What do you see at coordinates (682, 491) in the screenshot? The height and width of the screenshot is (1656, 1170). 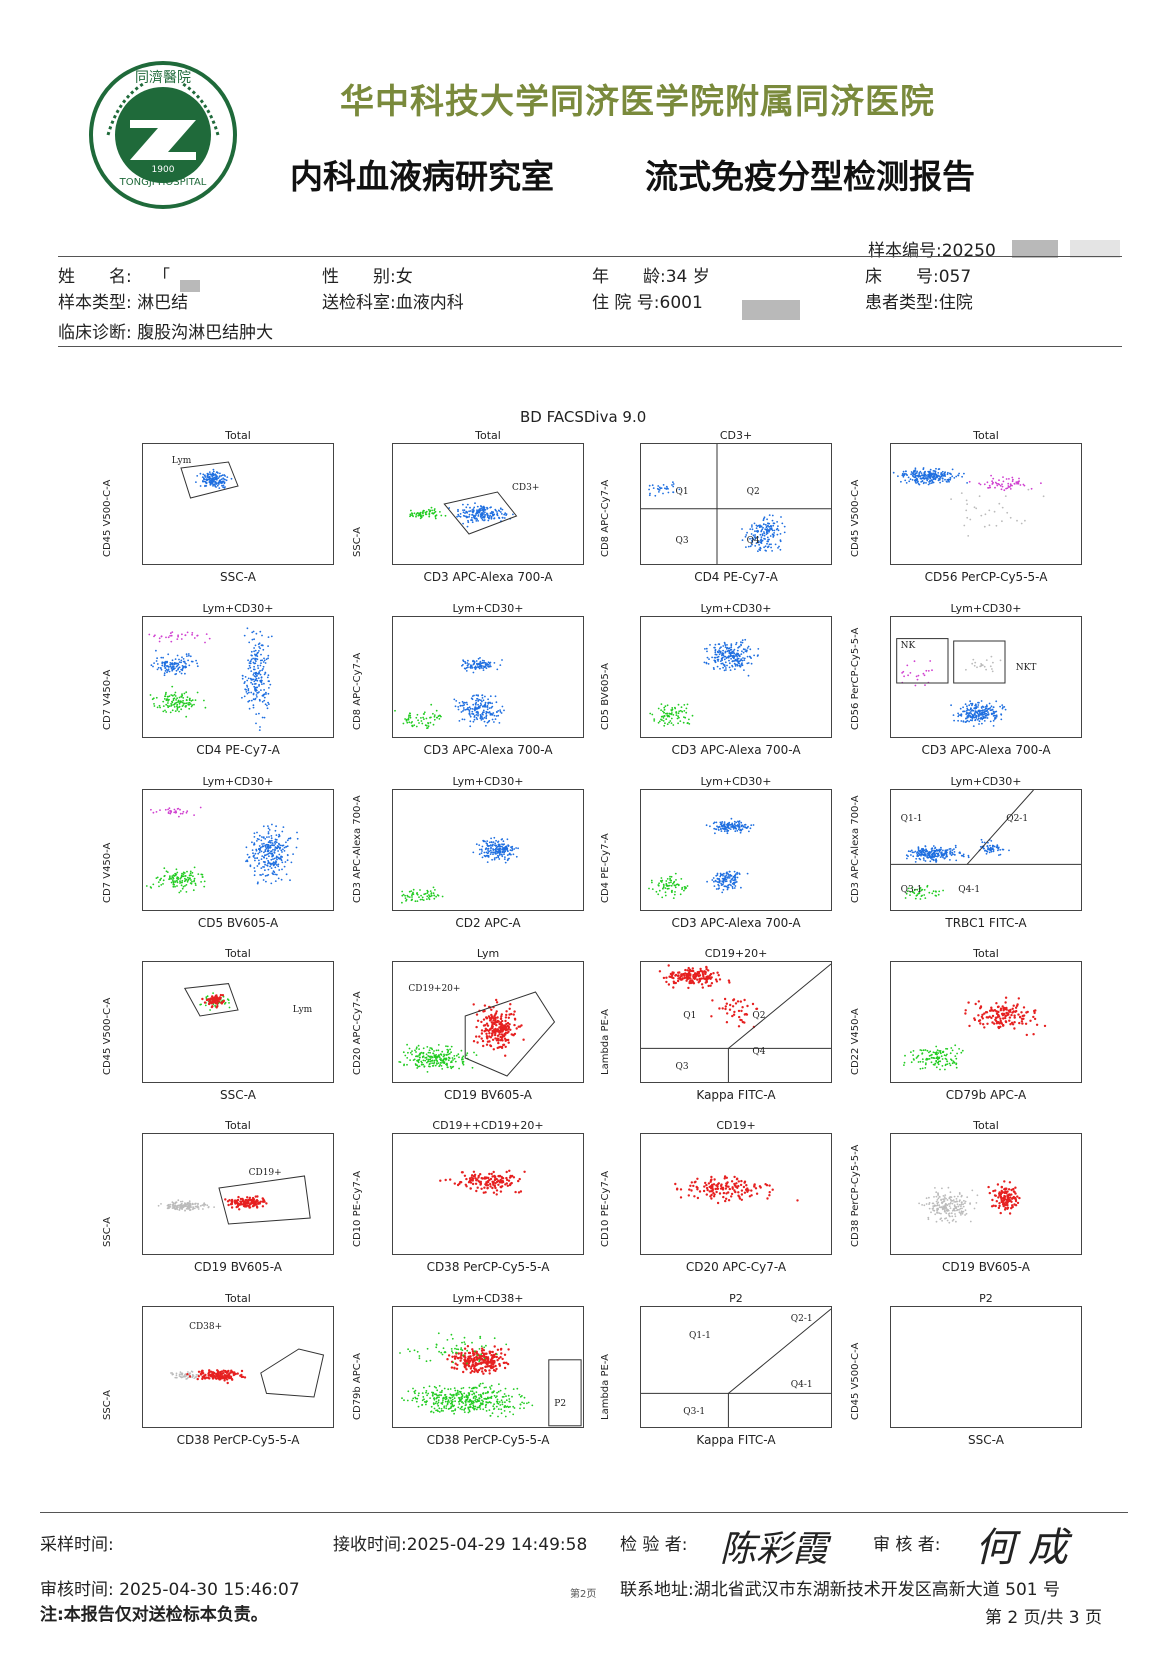 I see `gate-label: Q1` at bounding box center [682, 491].